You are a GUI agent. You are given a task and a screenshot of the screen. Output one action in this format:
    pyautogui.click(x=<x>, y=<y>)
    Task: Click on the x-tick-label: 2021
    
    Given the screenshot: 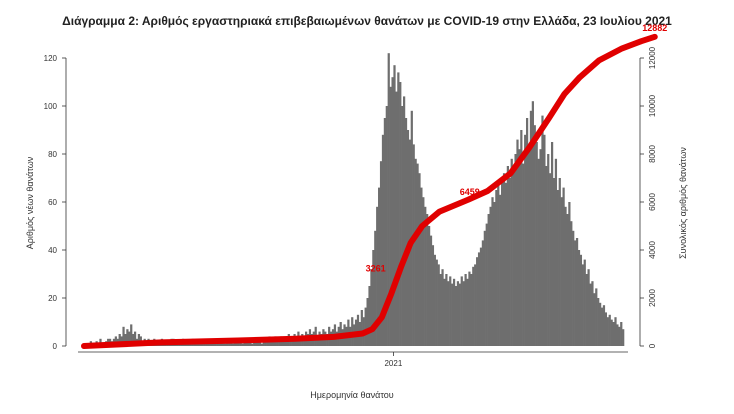 What is the action you would take?
    pyautogui.click(x=393, y=363)
    